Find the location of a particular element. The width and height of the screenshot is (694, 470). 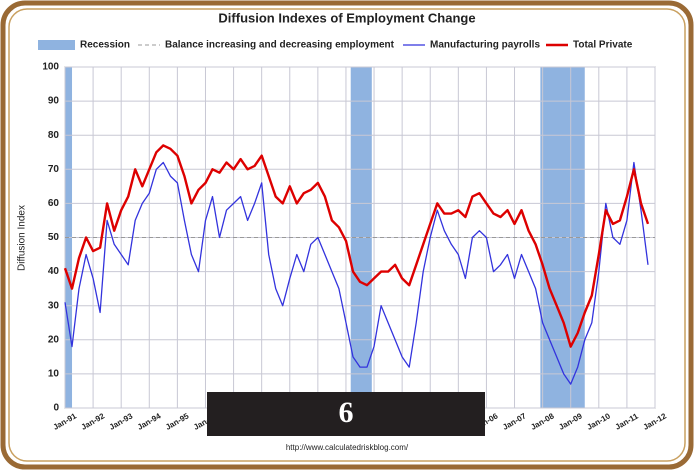

y-tick-label: 30 is located at coordinates (54, 305).